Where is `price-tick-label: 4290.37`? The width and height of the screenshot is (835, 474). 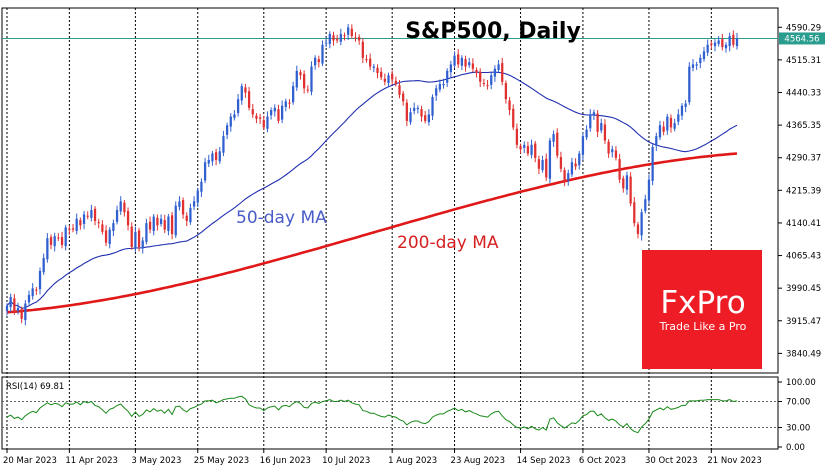
price-tick-label: 4290.37 is located at coordinates (803, 159).